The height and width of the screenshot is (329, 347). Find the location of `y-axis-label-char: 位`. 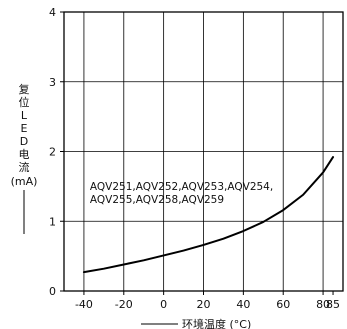

y-axis-label-char: 位 is located at coordinates (24, 102).